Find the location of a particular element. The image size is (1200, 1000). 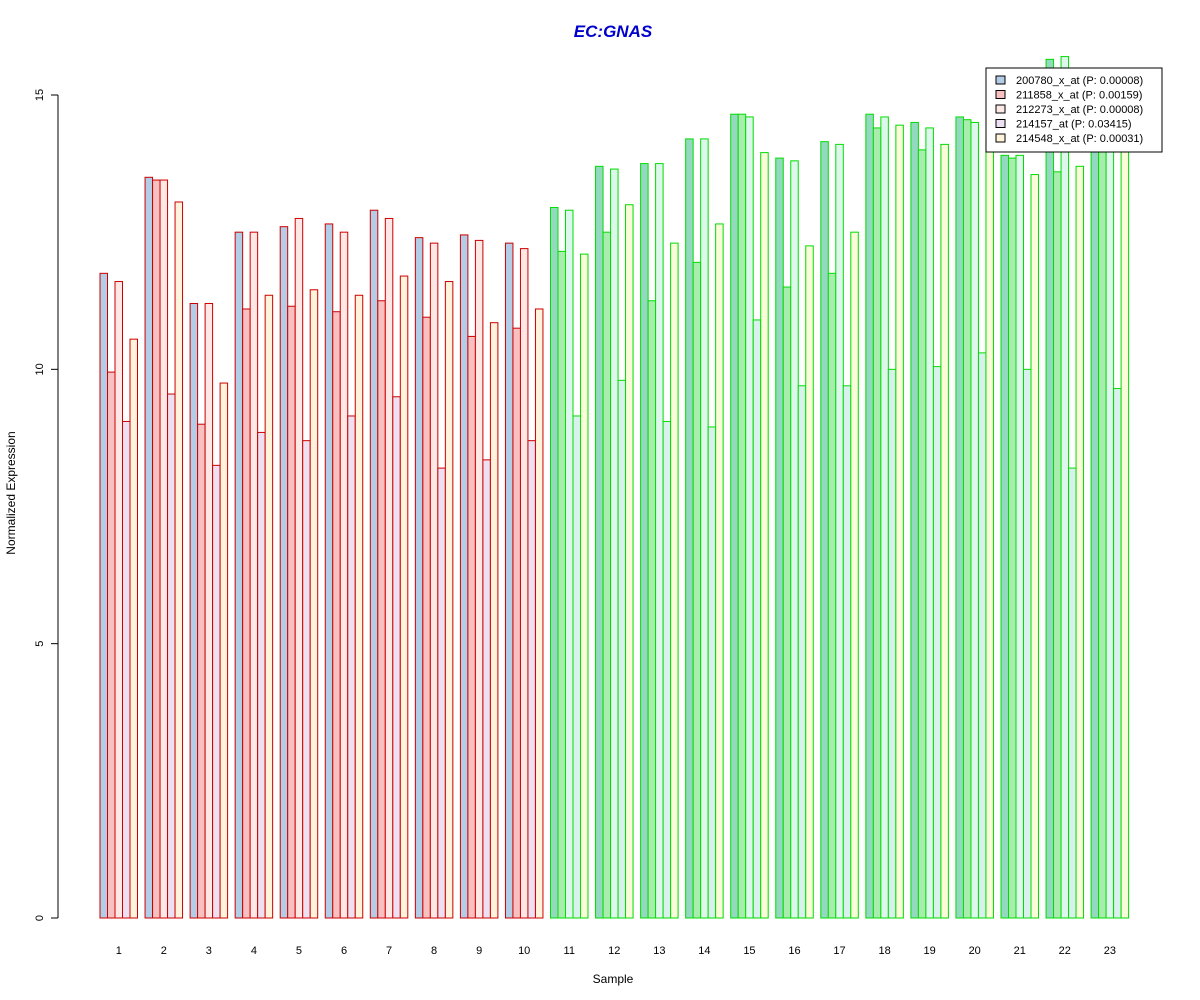

x-tick-label: 12 is located at coordinates (614, 951).